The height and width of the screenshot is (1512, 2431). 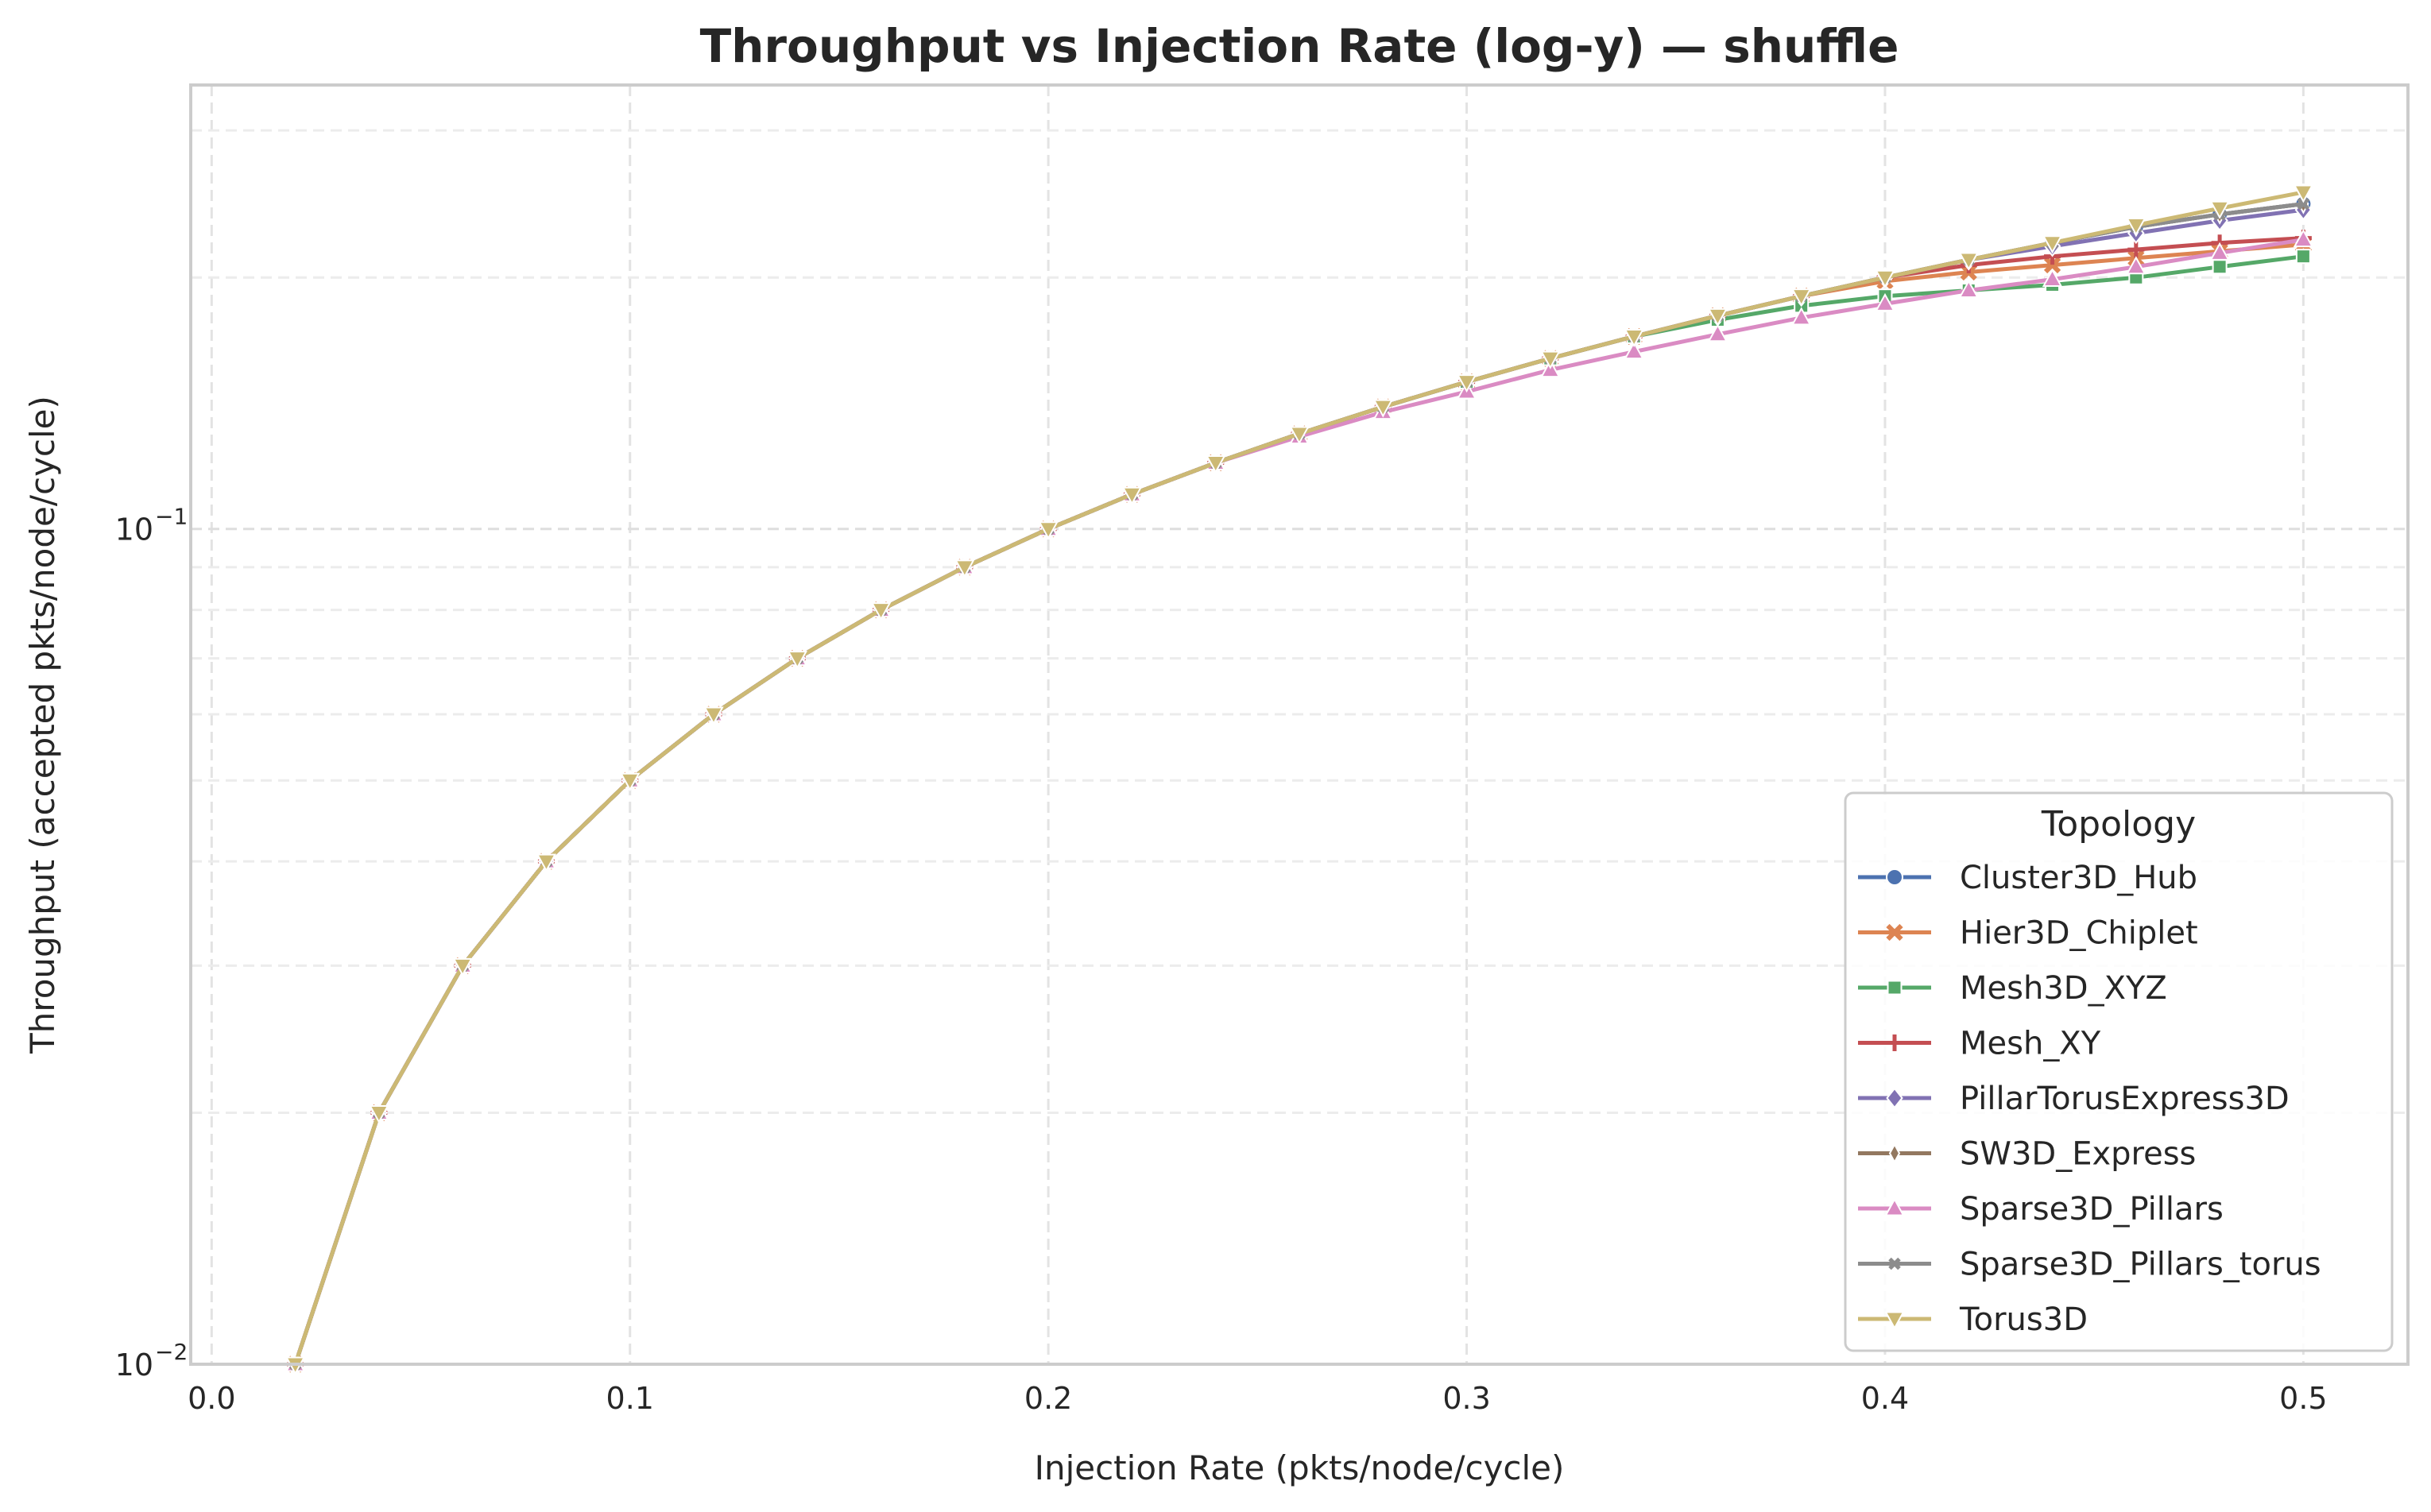 I want to click on y-tick-labels: 10−210−1, so click(x=151, y=943).